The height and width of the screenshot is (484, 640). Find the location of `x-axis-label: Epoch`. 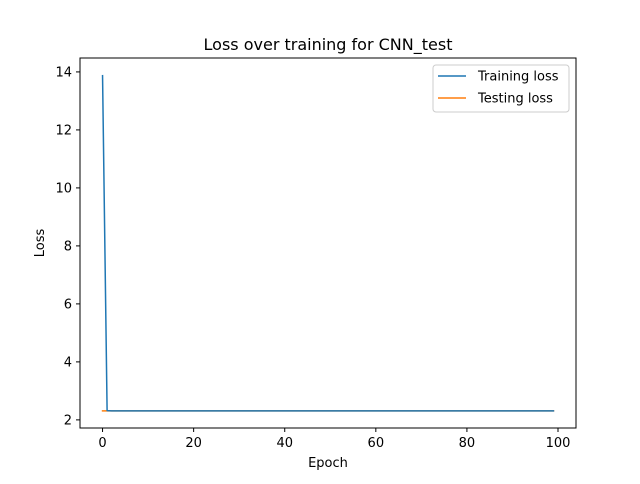

x-axis-label: Epoch is located at coordinates (328, 463).